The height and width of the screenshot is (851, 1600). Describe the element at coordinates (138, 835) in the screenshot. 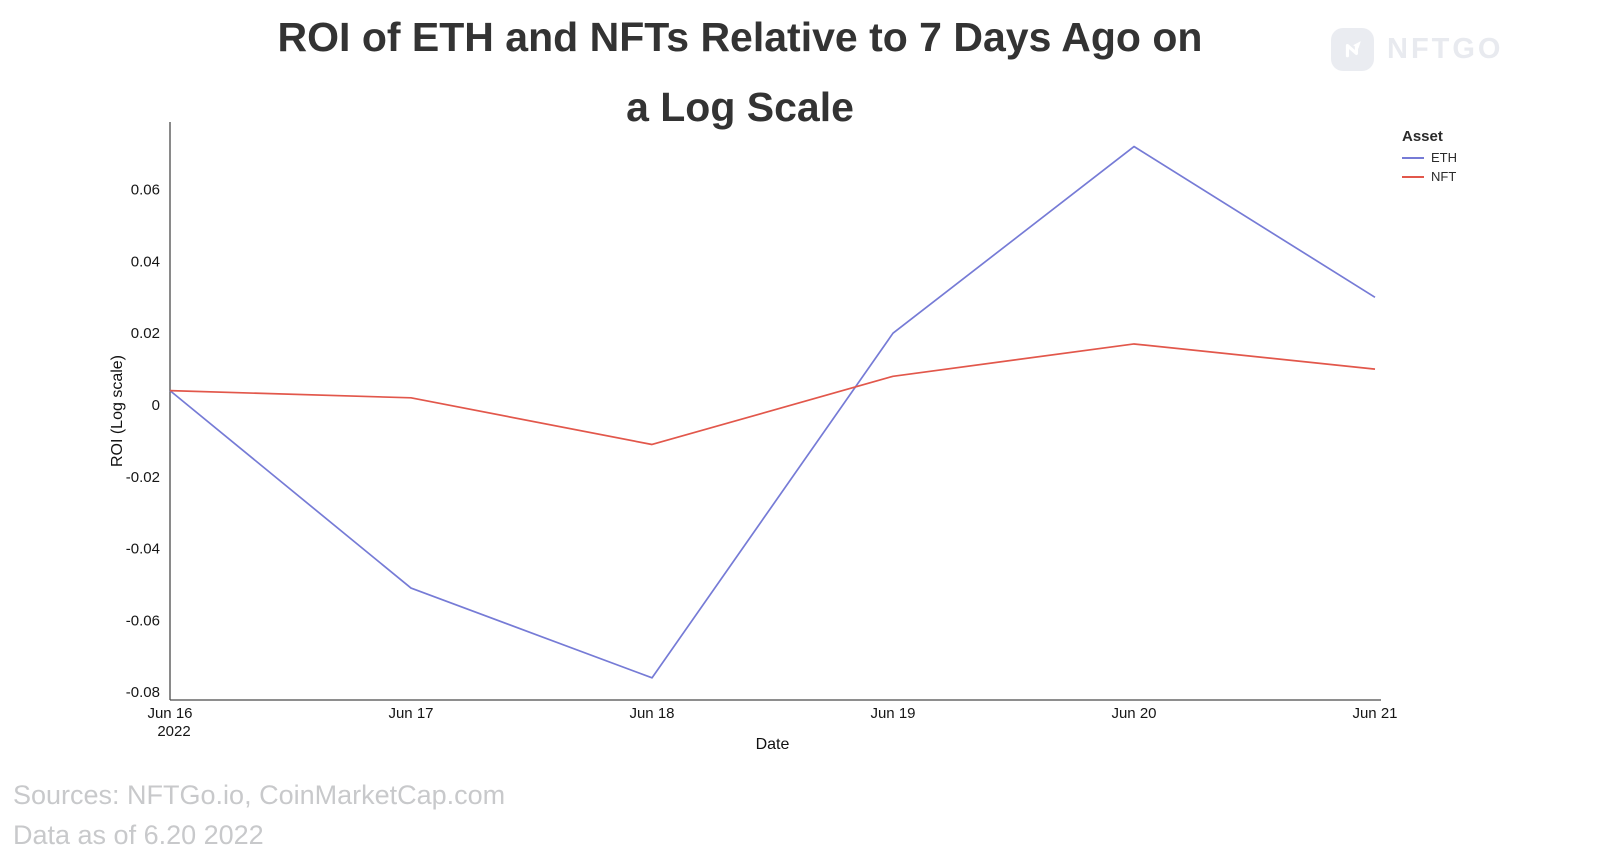

I see `data-as-of-text: Data as of 6.20 2022` at that location.